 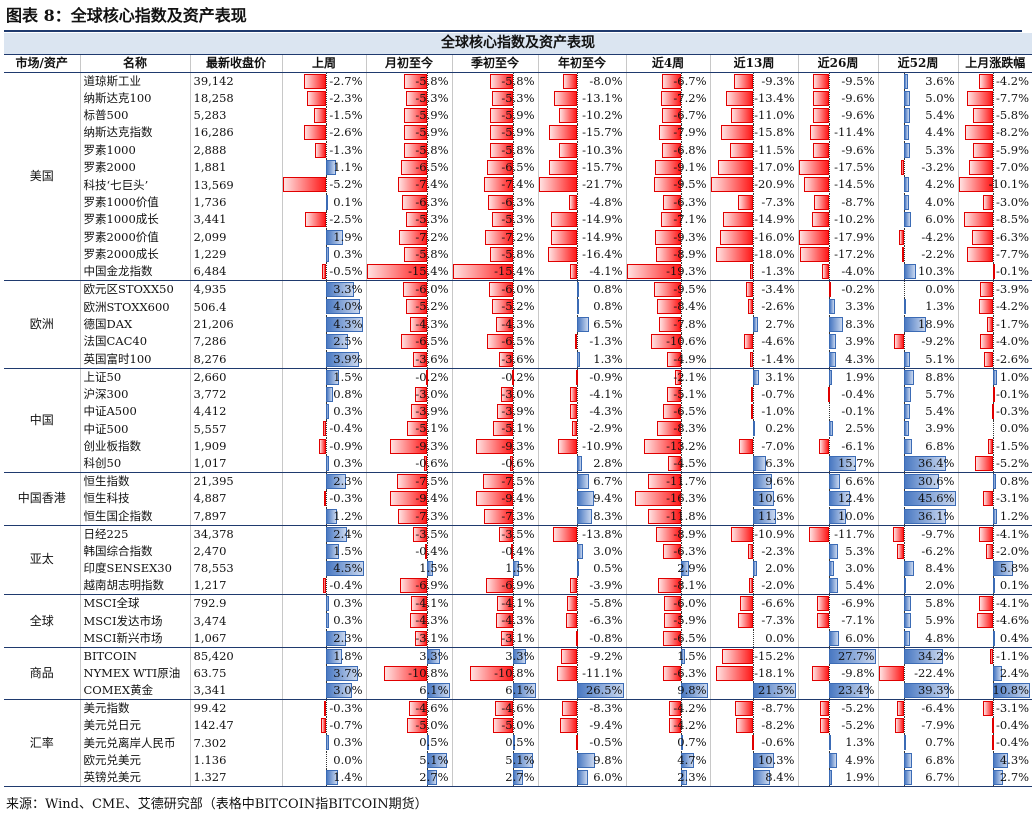 What do you see at coordinates (995, 709) in the screenshot?
I see `metric-cell: -3.1%` at bounding box center [995, 709].